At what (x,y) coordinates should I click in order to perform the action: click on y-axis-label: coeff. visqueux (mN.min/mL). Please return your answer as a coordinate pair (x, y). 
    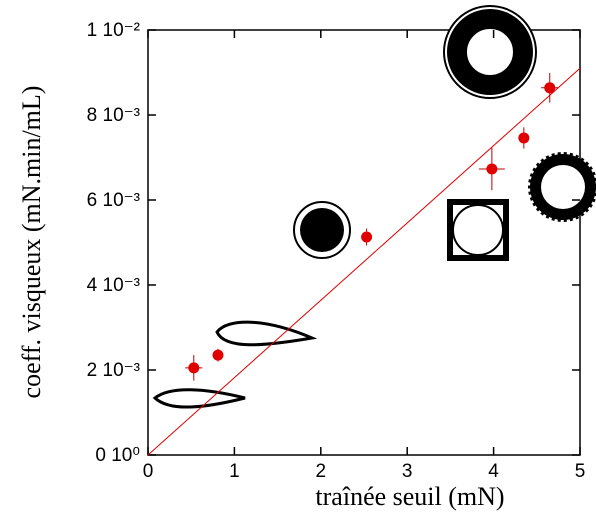
    Looking at the image, I should click on (31, 242).